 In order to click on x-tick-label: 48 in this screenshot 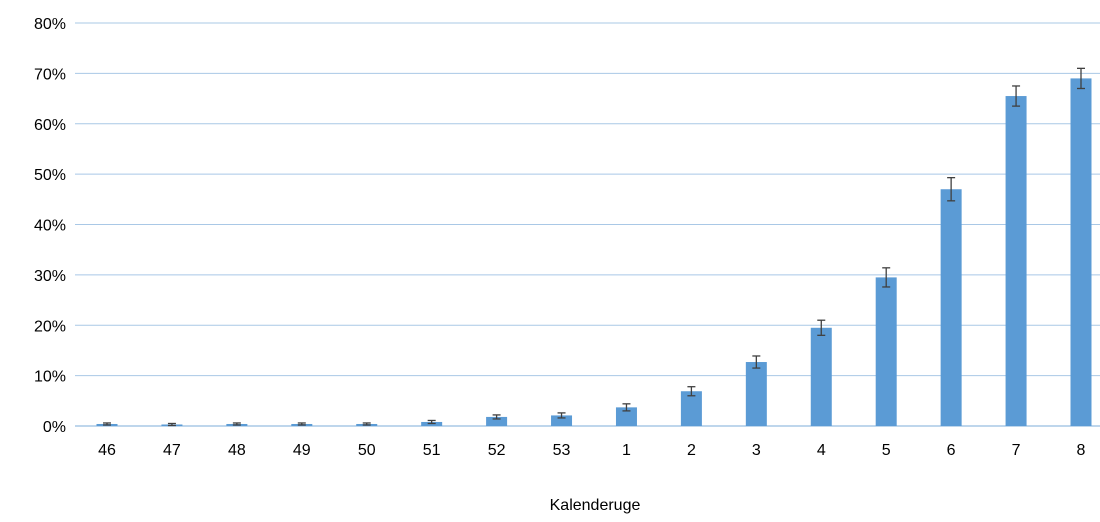, I will do `click(237, 450)`.